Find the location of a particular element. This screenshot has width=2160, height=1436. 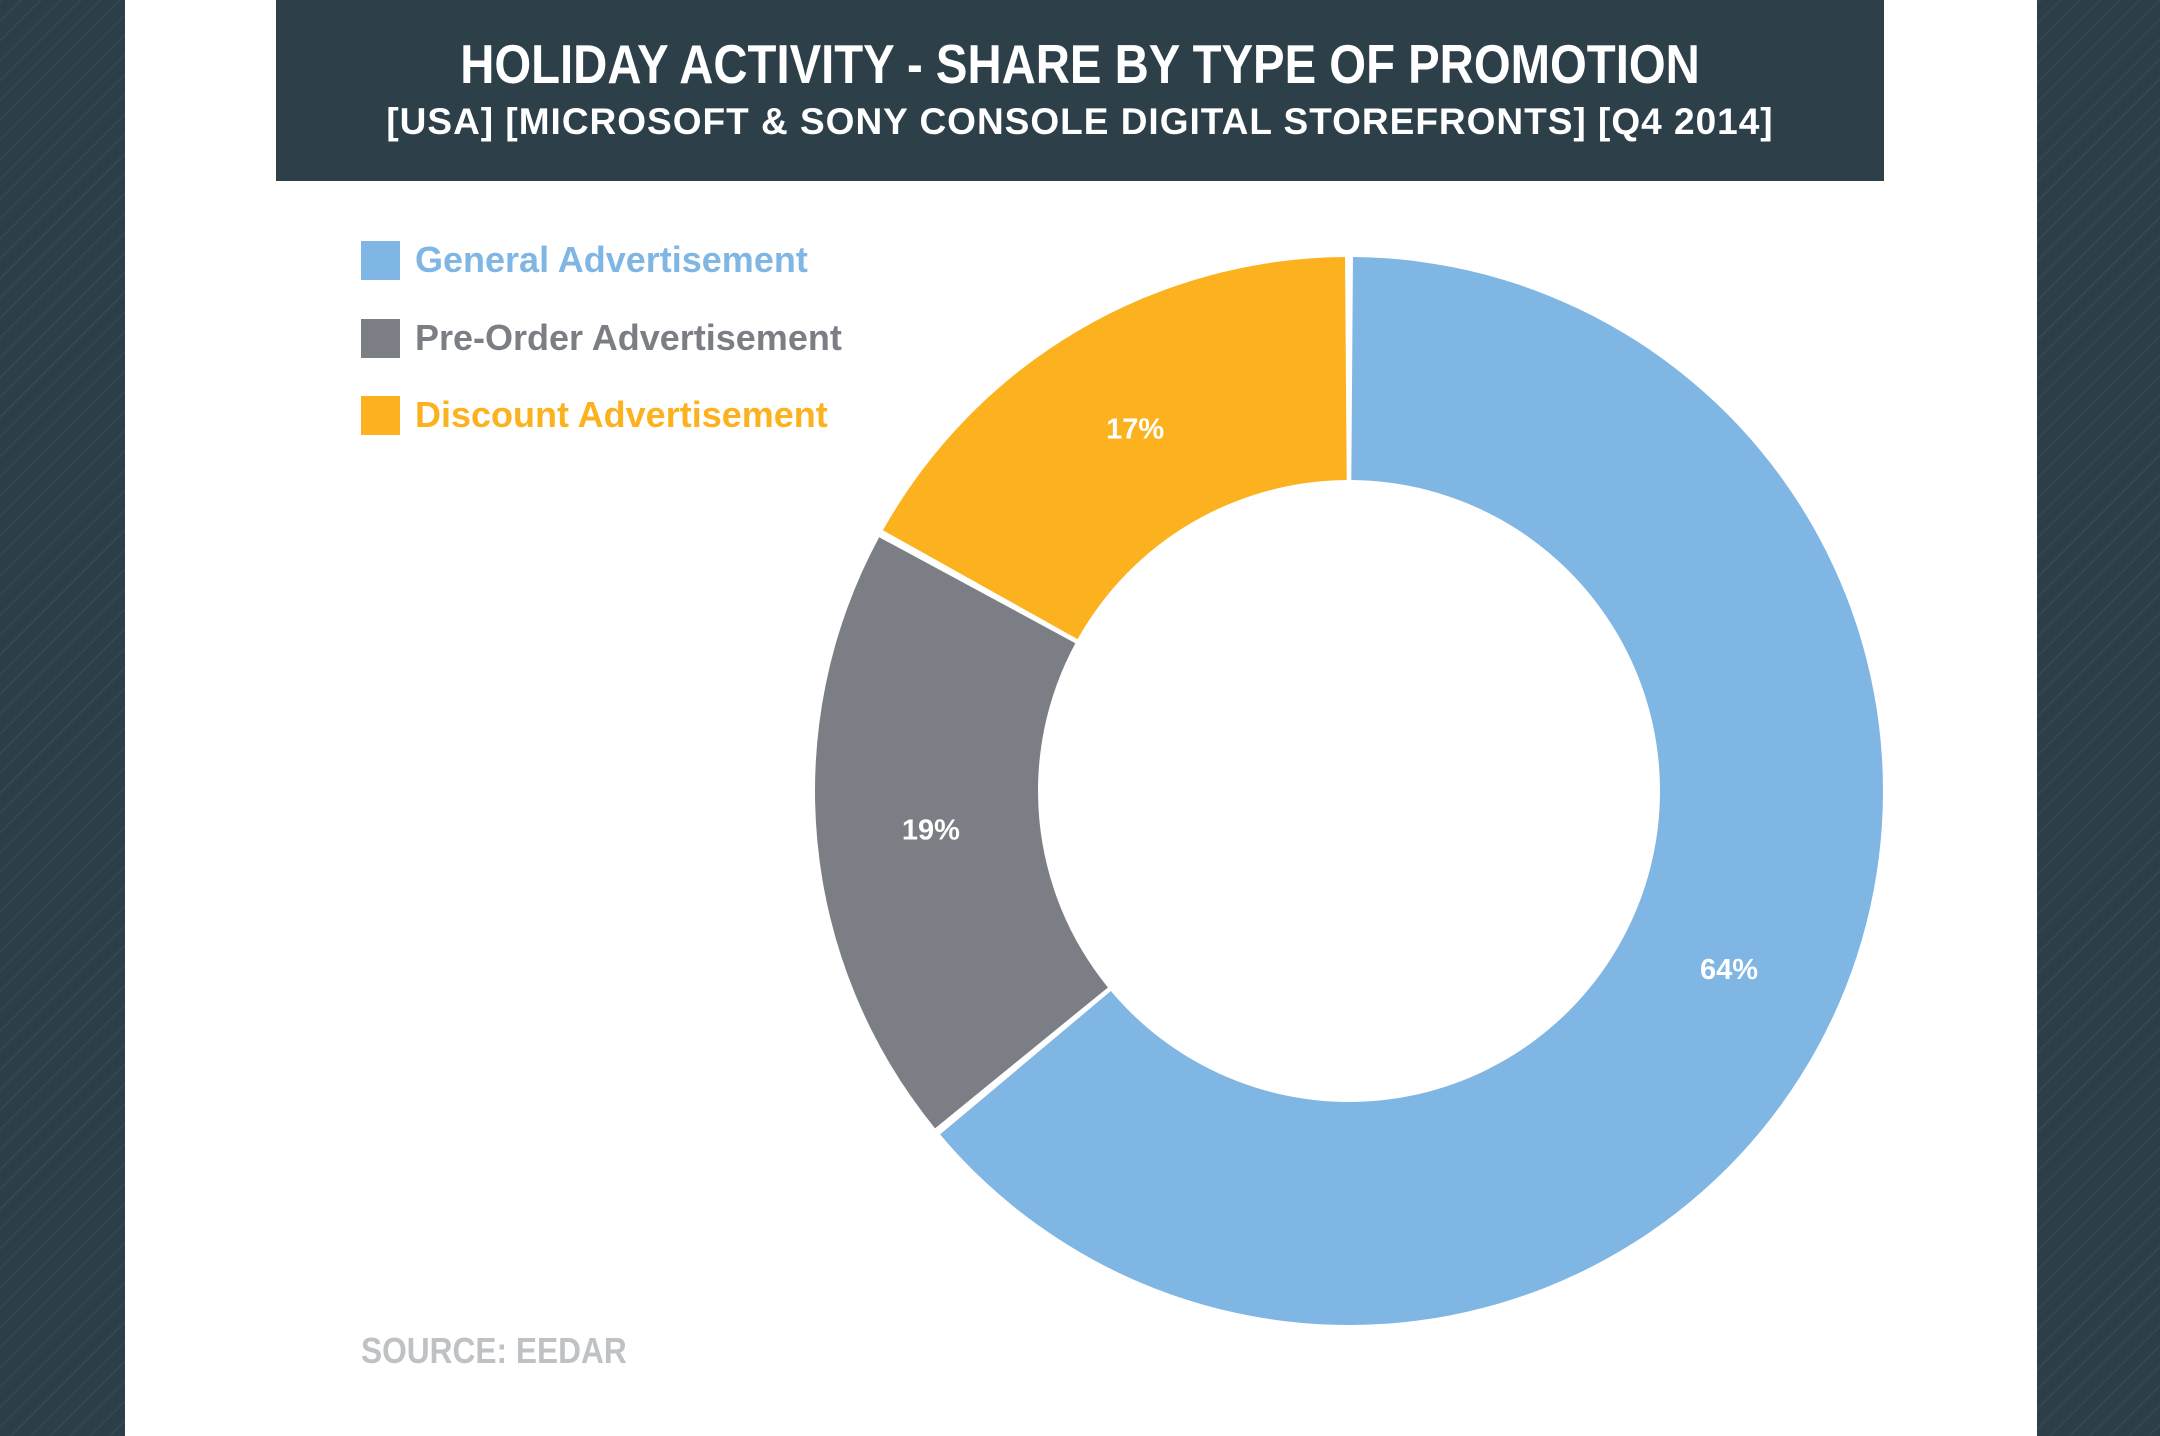

slice-value-label-pre-order: 19% is located at coordinates (931, 831).